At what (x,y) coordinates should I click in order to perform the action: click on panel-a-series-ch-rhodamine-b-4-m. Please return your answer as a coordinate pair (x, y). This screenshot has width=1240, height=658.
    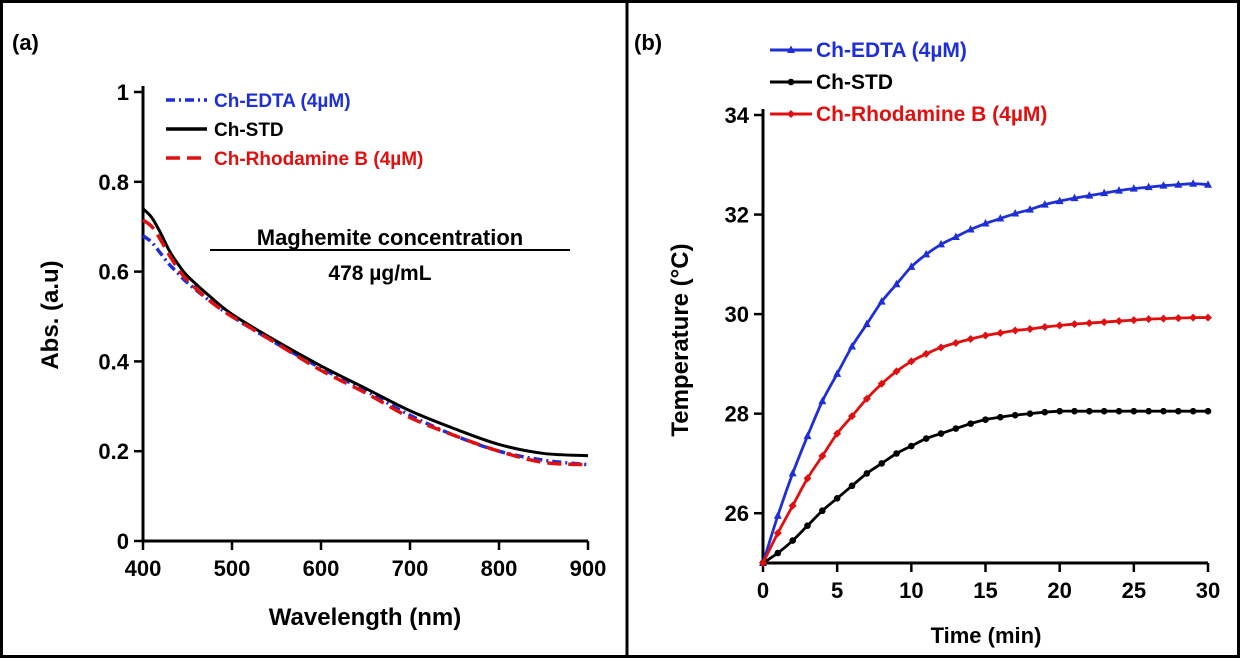
    Looking at the image, I should click on (365, 342).